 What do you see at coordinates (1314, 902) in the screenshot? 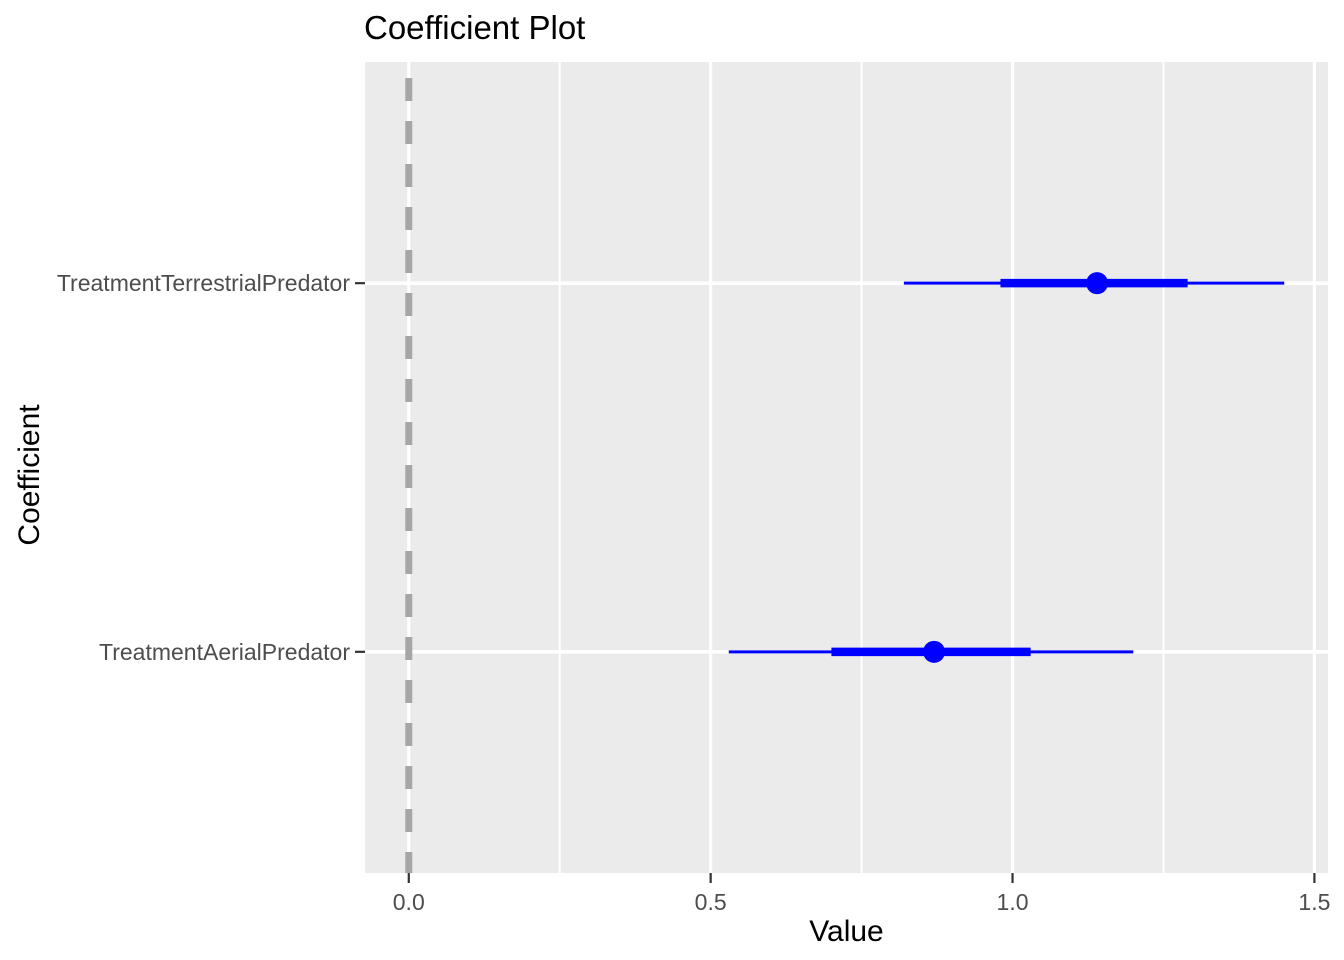
I see `x-axis-tick-label: 1.5` at bounding box center [1314, 902].